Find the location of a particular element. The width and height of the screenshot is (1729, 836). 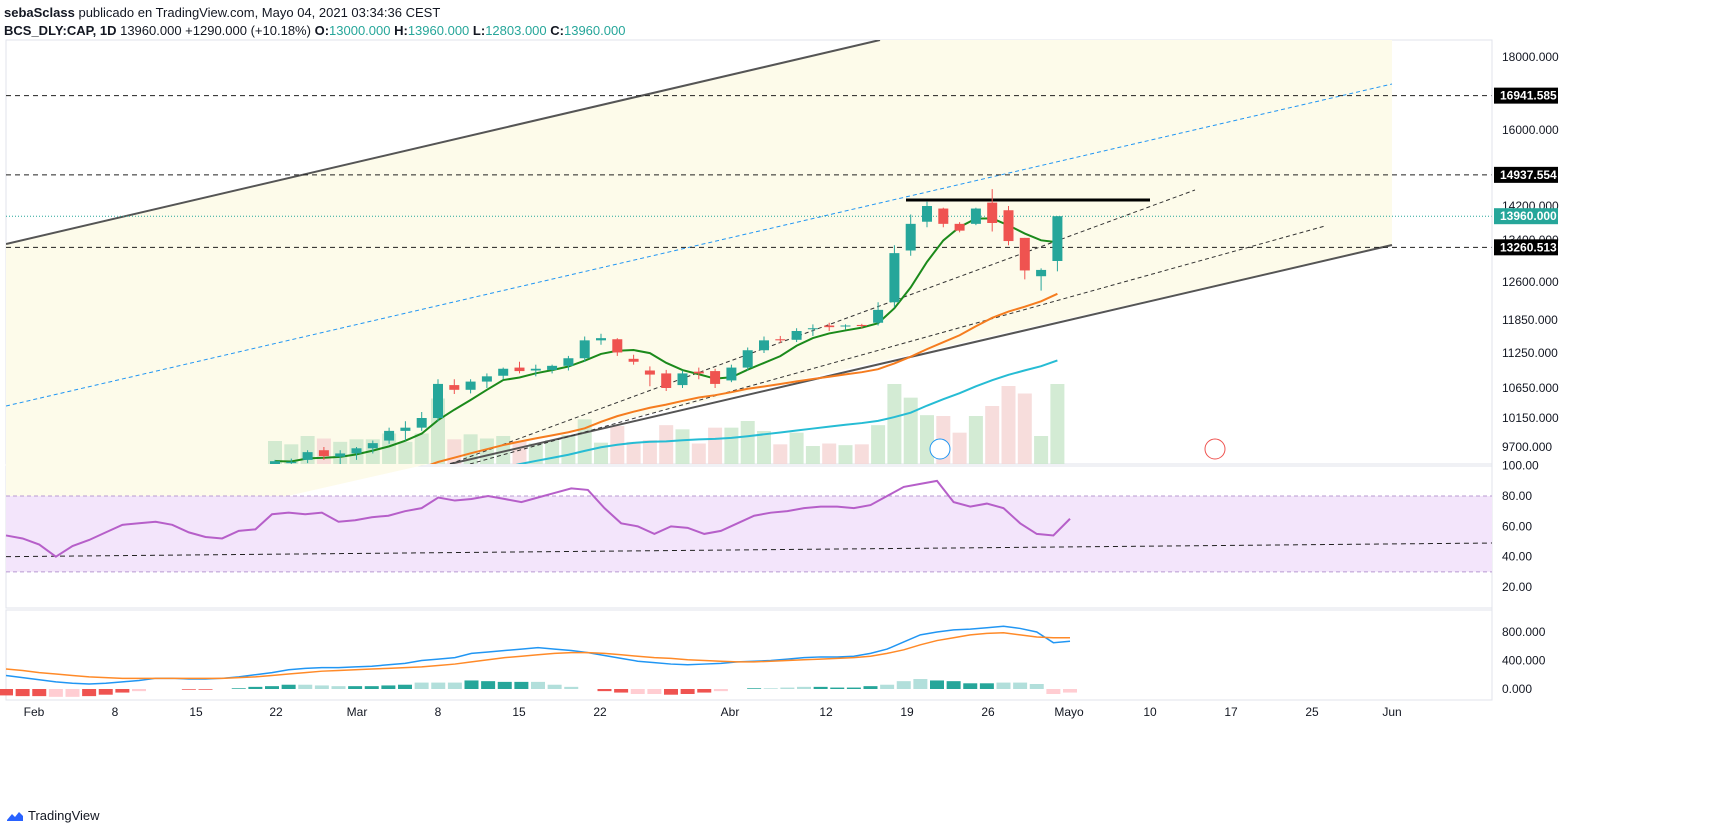

last-price: 13960.000 is located at coordinates (151, 30).